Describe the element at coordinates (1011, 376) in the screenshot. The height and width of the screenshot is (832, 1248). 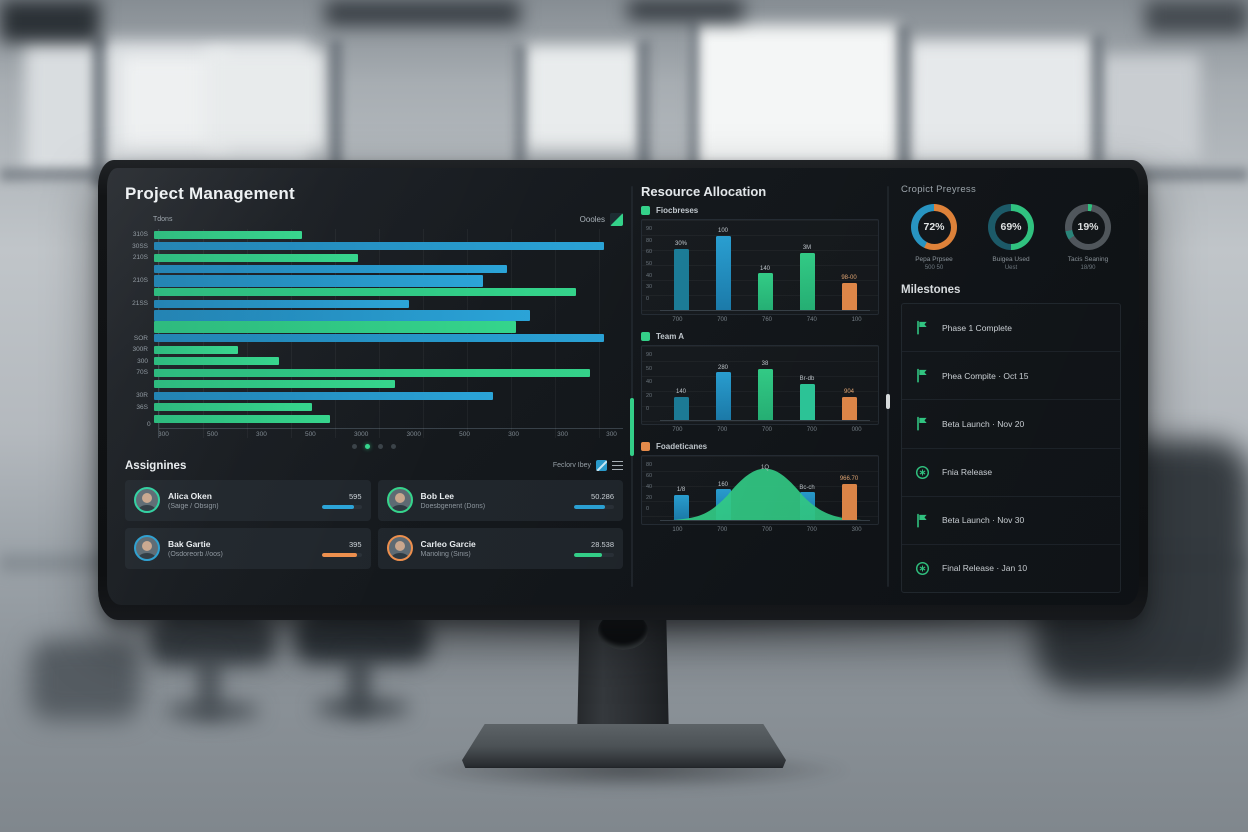
I see `milestone-item: Phea Compite · Oct 15` at that location.